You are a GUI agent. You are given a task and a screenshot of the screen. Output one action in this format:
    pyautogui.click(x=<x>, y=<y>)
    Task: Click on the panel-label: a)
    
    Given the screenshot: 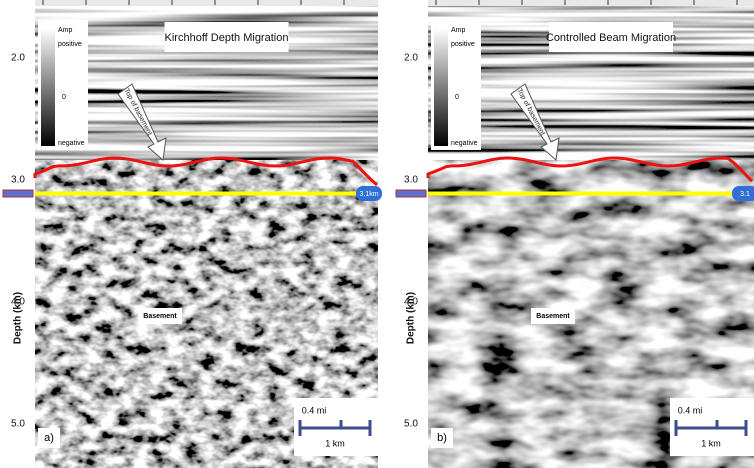 What is the action you would take?
    pyautogui.click(x=49, y=438)
    